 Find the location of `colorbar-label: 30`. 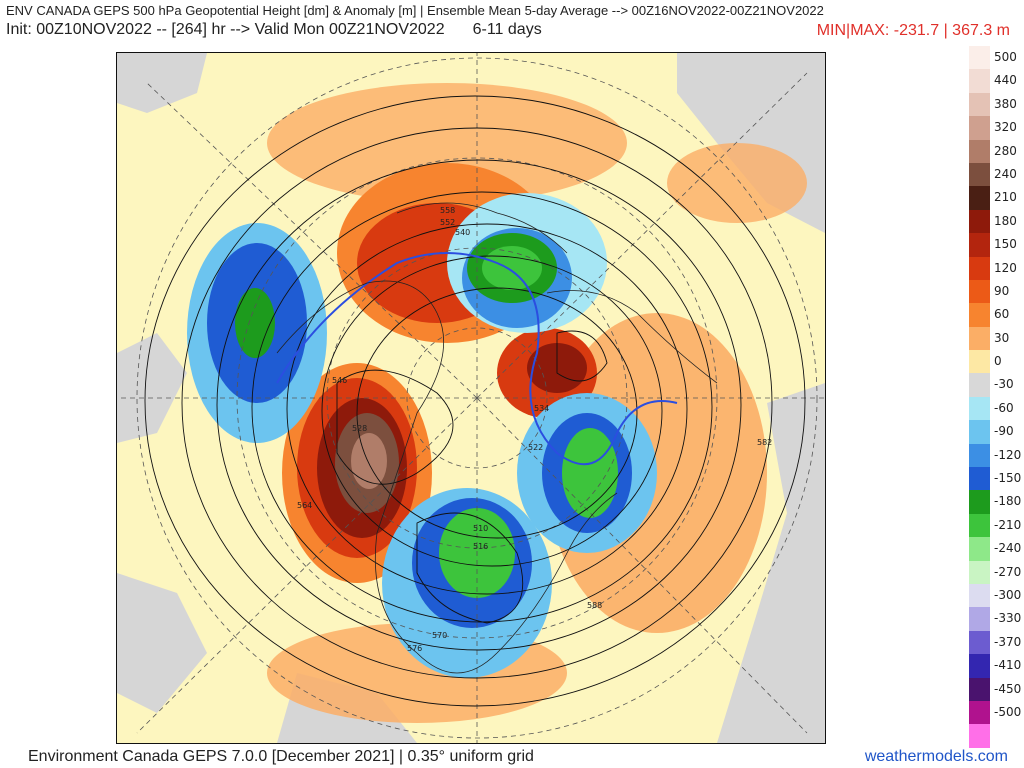

colorbar-label: 30 is located at coordinates (1002, 337).